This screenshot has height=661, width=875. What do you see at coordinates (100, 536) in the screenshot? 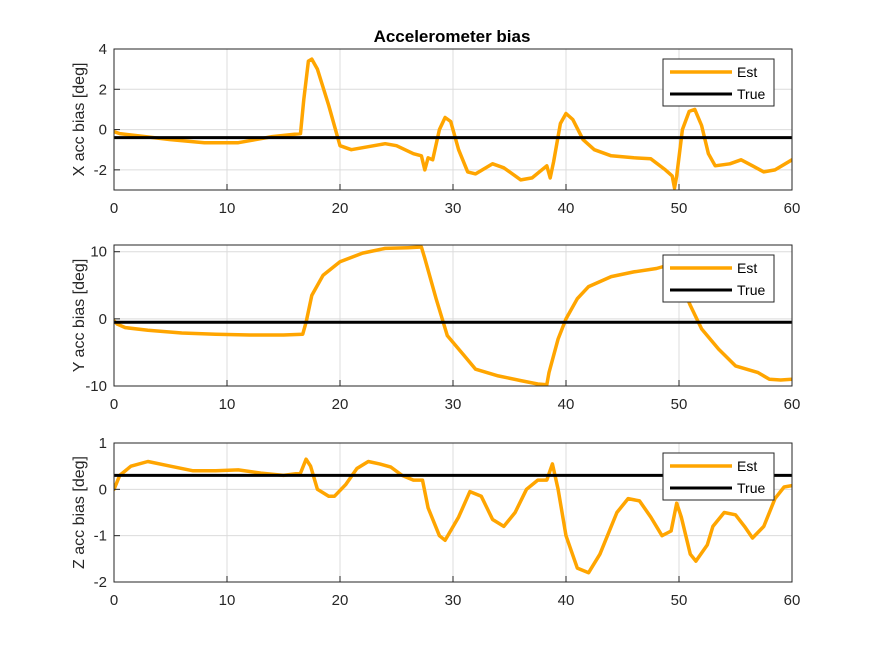
I see `y-tick-label: -1` at bounding box center [100, 536].